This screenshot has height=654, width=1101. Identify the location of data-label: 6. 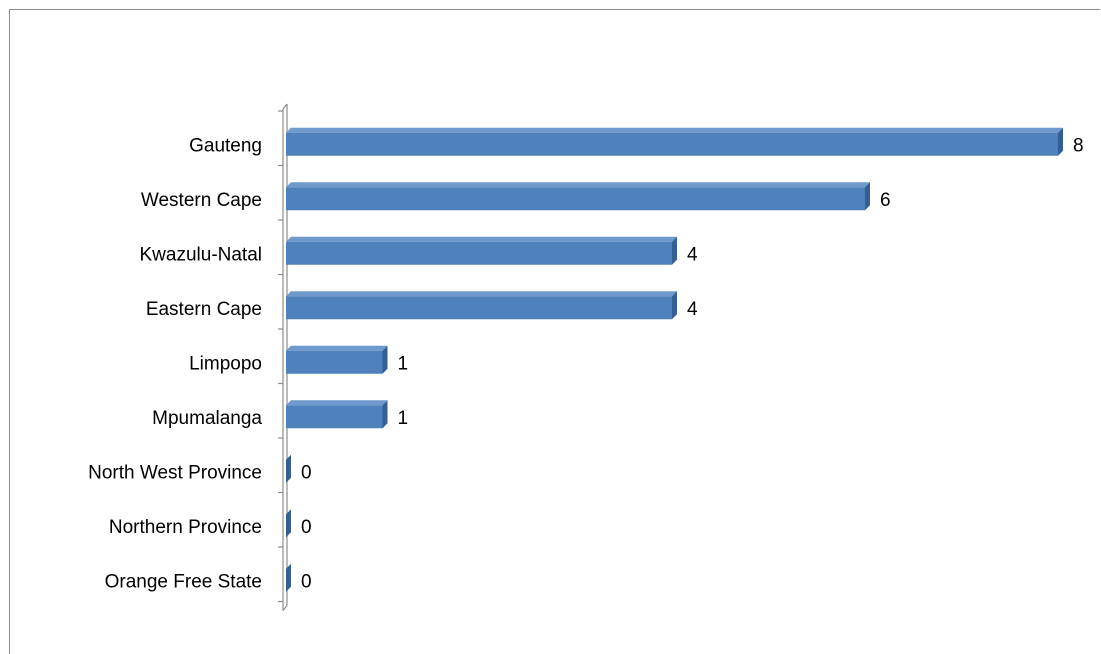
(885, 200).